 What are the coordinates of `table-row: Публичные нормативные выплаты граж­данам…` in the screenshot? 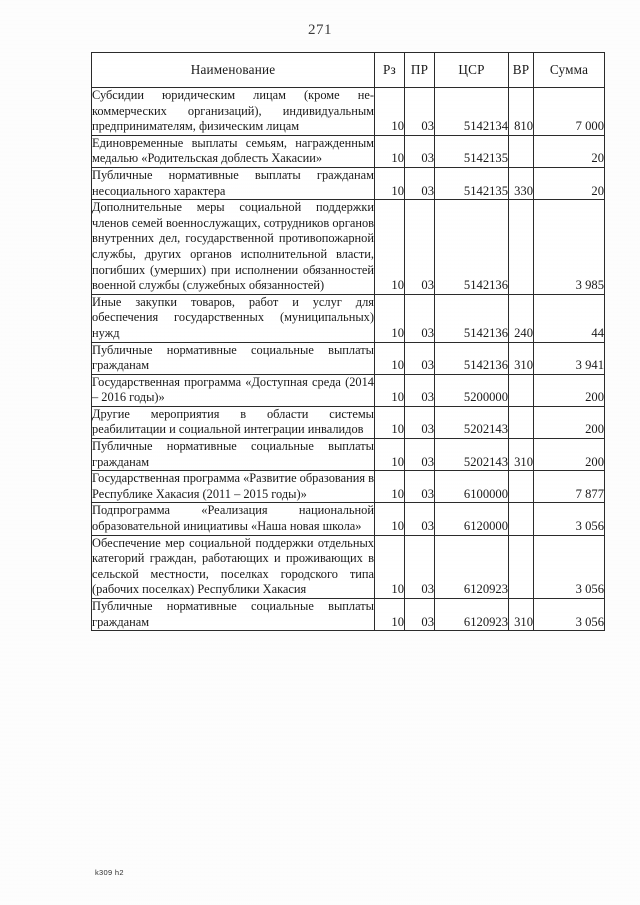 It's located at (348, 183).